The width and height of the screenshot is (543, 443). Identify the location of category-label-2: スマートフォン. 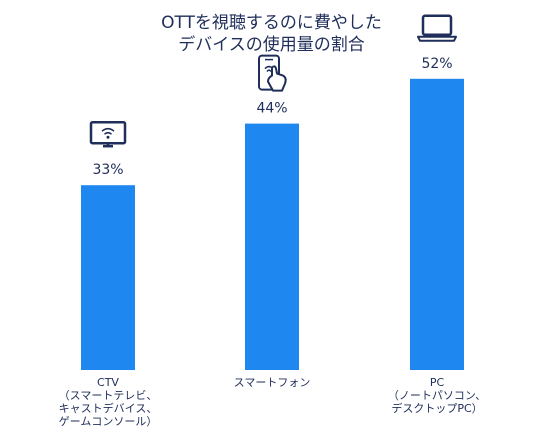
(272, 382).